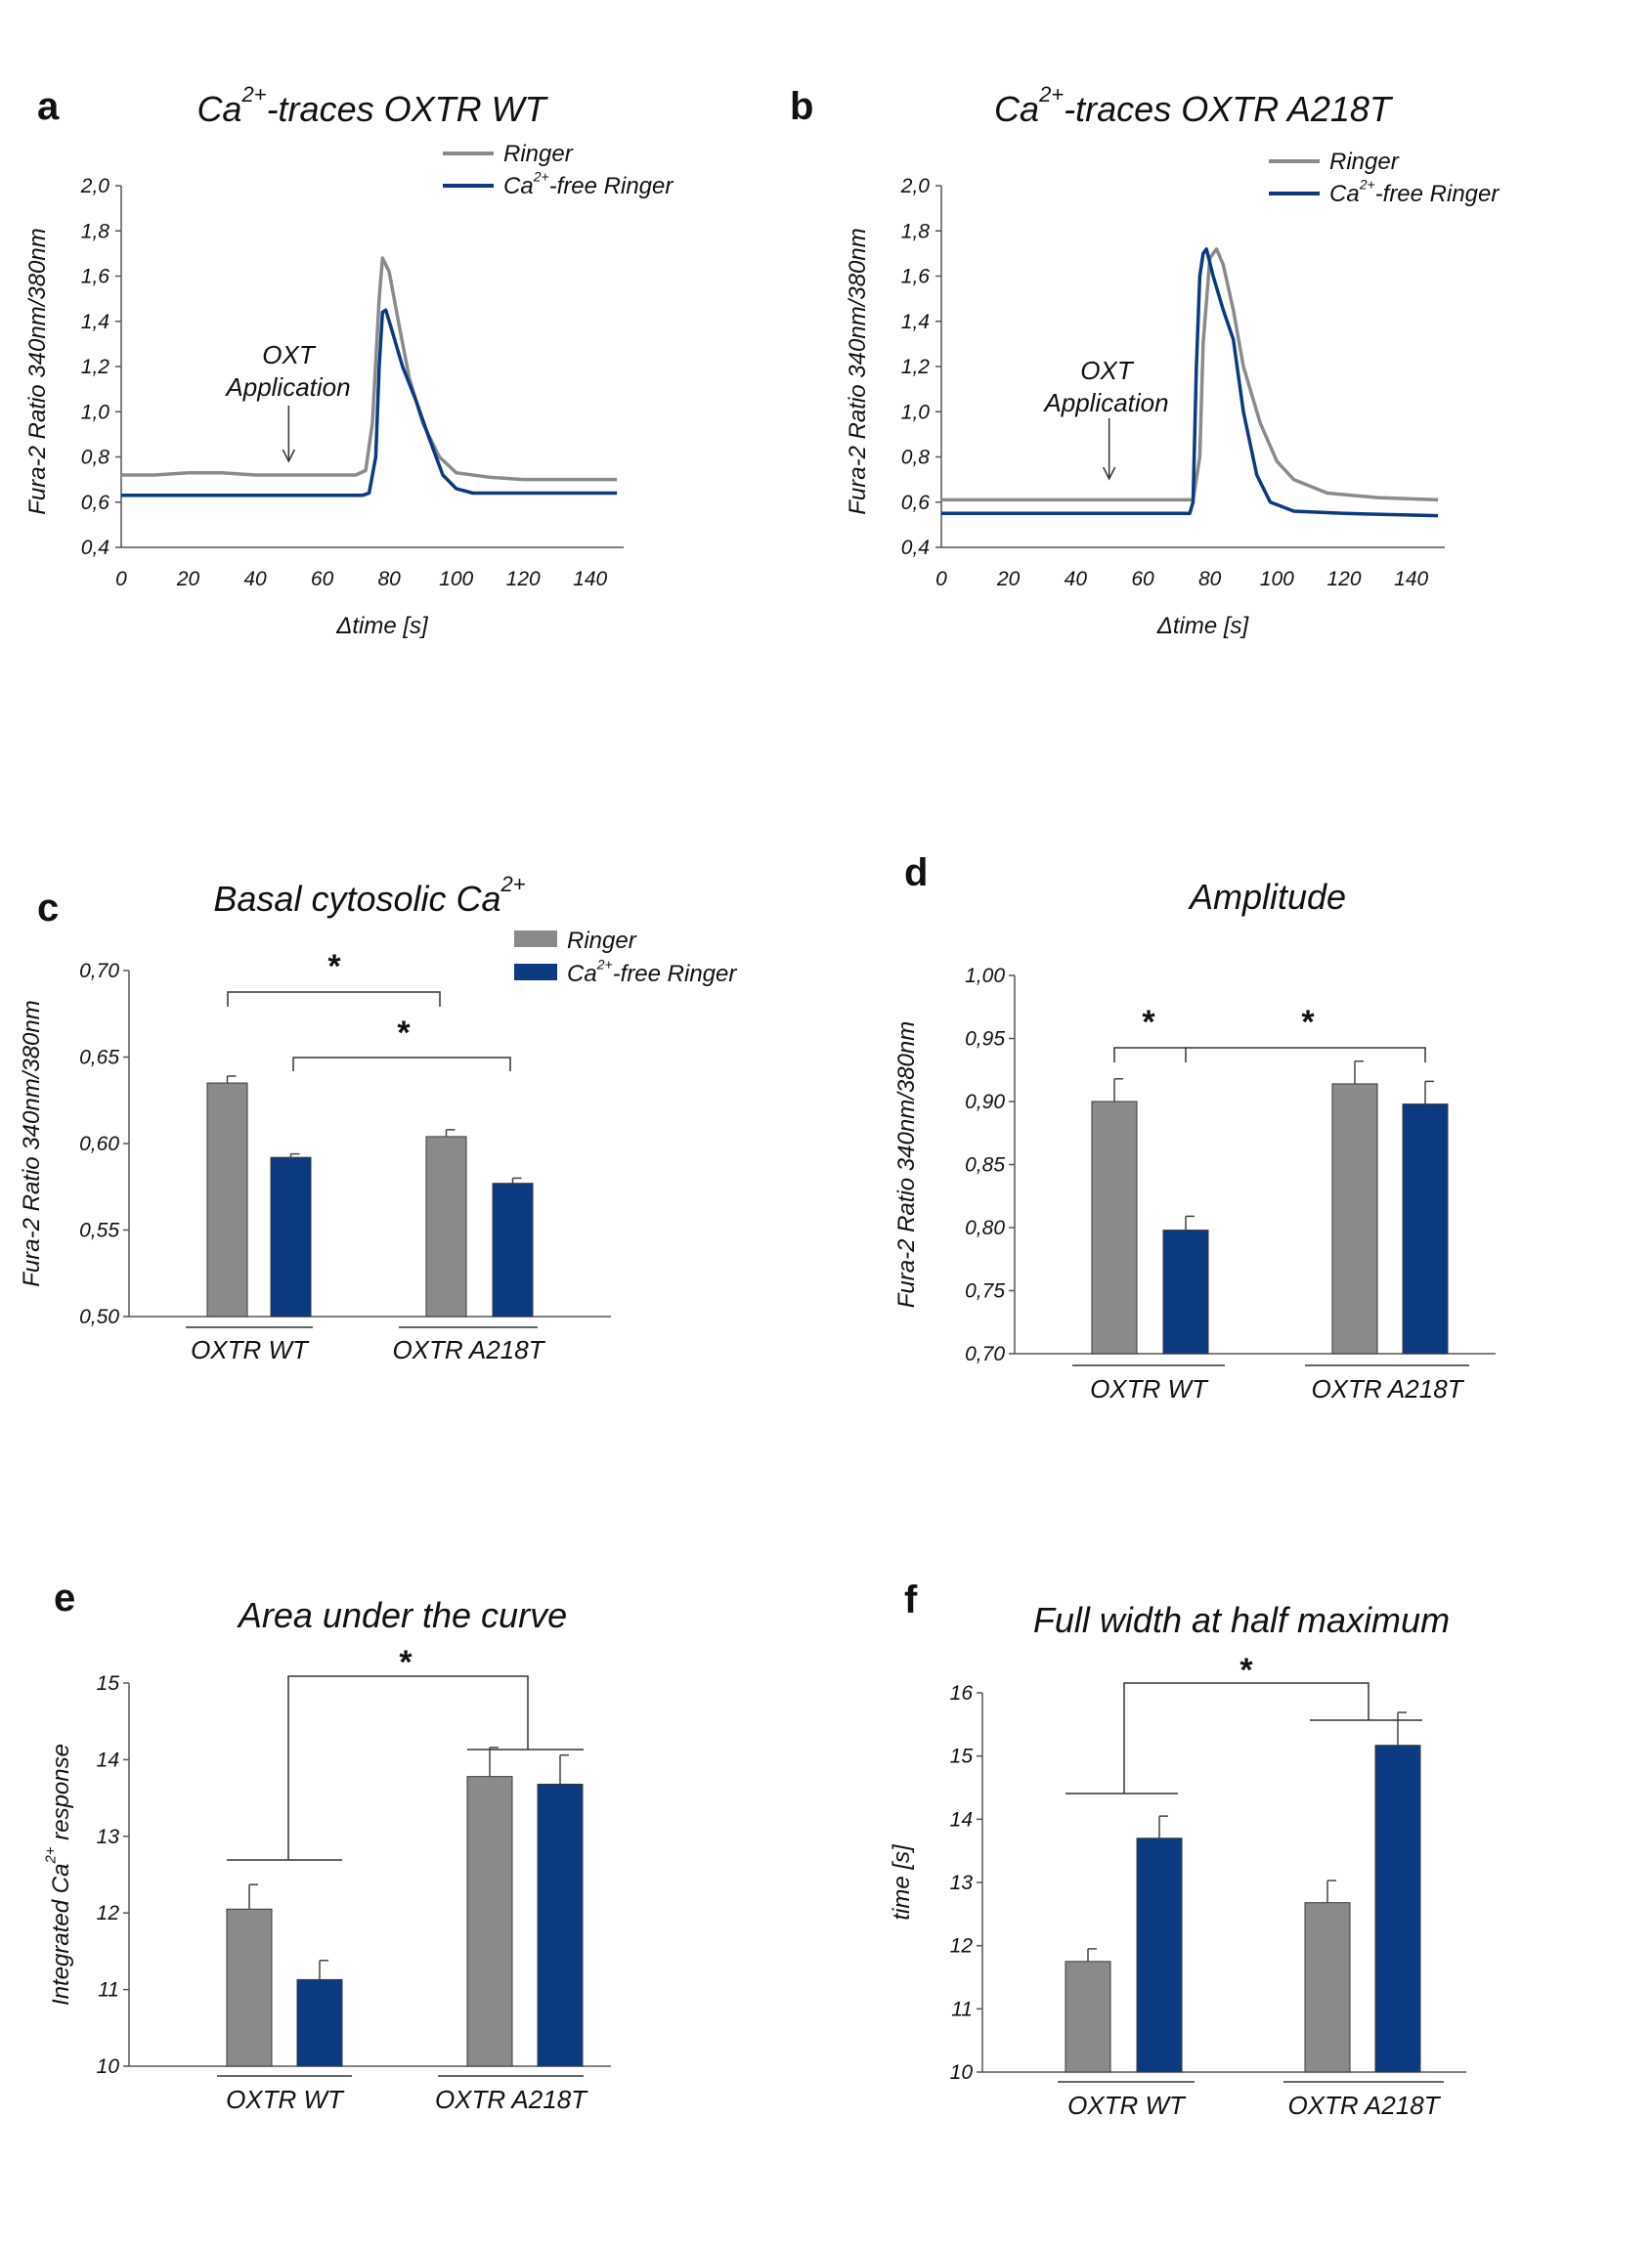 This screenshot has width=1652, height=2248. What do you see at coordinates (99, 1317) in the screenshot?
I see `y-tick-label: 0,50` at bounding box center [99, 1317].